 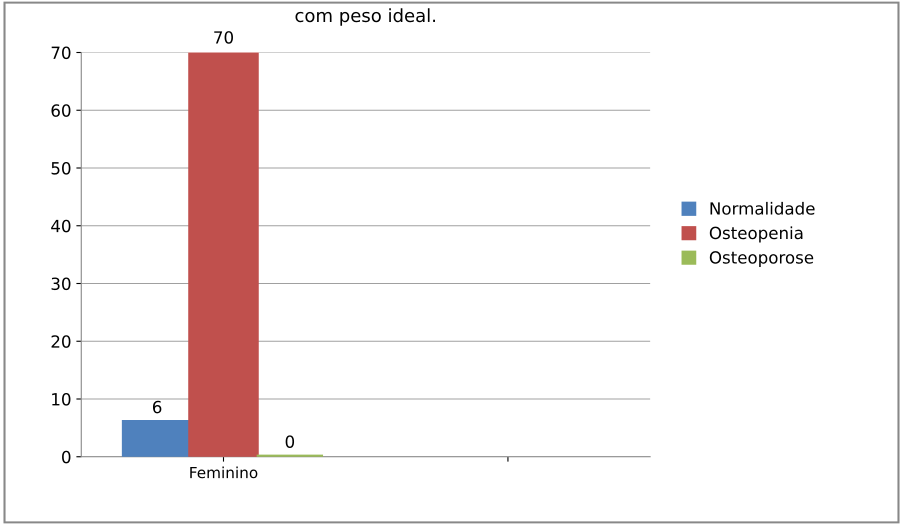 I want to click on legend-label: Osteopenia, so click(x=756, y=234).